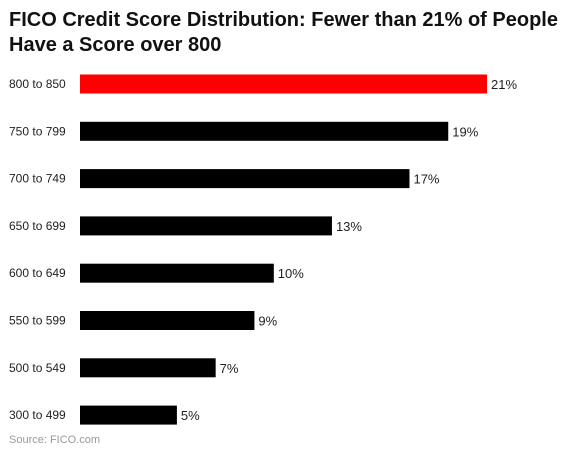  I want to click on category-label: 700 to 749, so click(37, 179).